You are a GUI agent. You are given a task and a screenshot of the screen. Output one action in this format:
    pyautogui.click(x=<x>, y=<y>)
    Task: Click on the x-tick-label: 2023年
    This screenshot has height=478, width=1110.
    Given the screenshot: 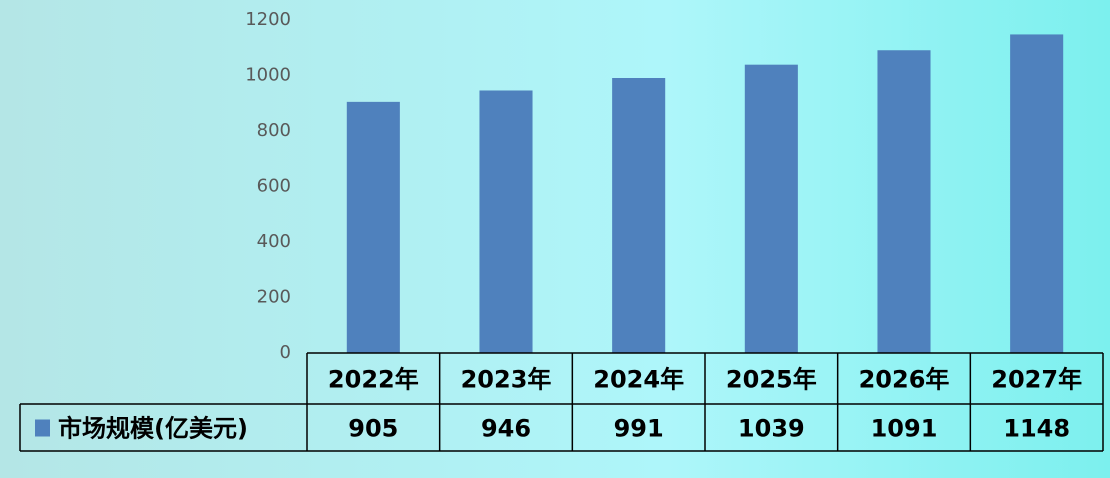 What is the action you would take?
    pyautogui.click(x=506, y=380)
    